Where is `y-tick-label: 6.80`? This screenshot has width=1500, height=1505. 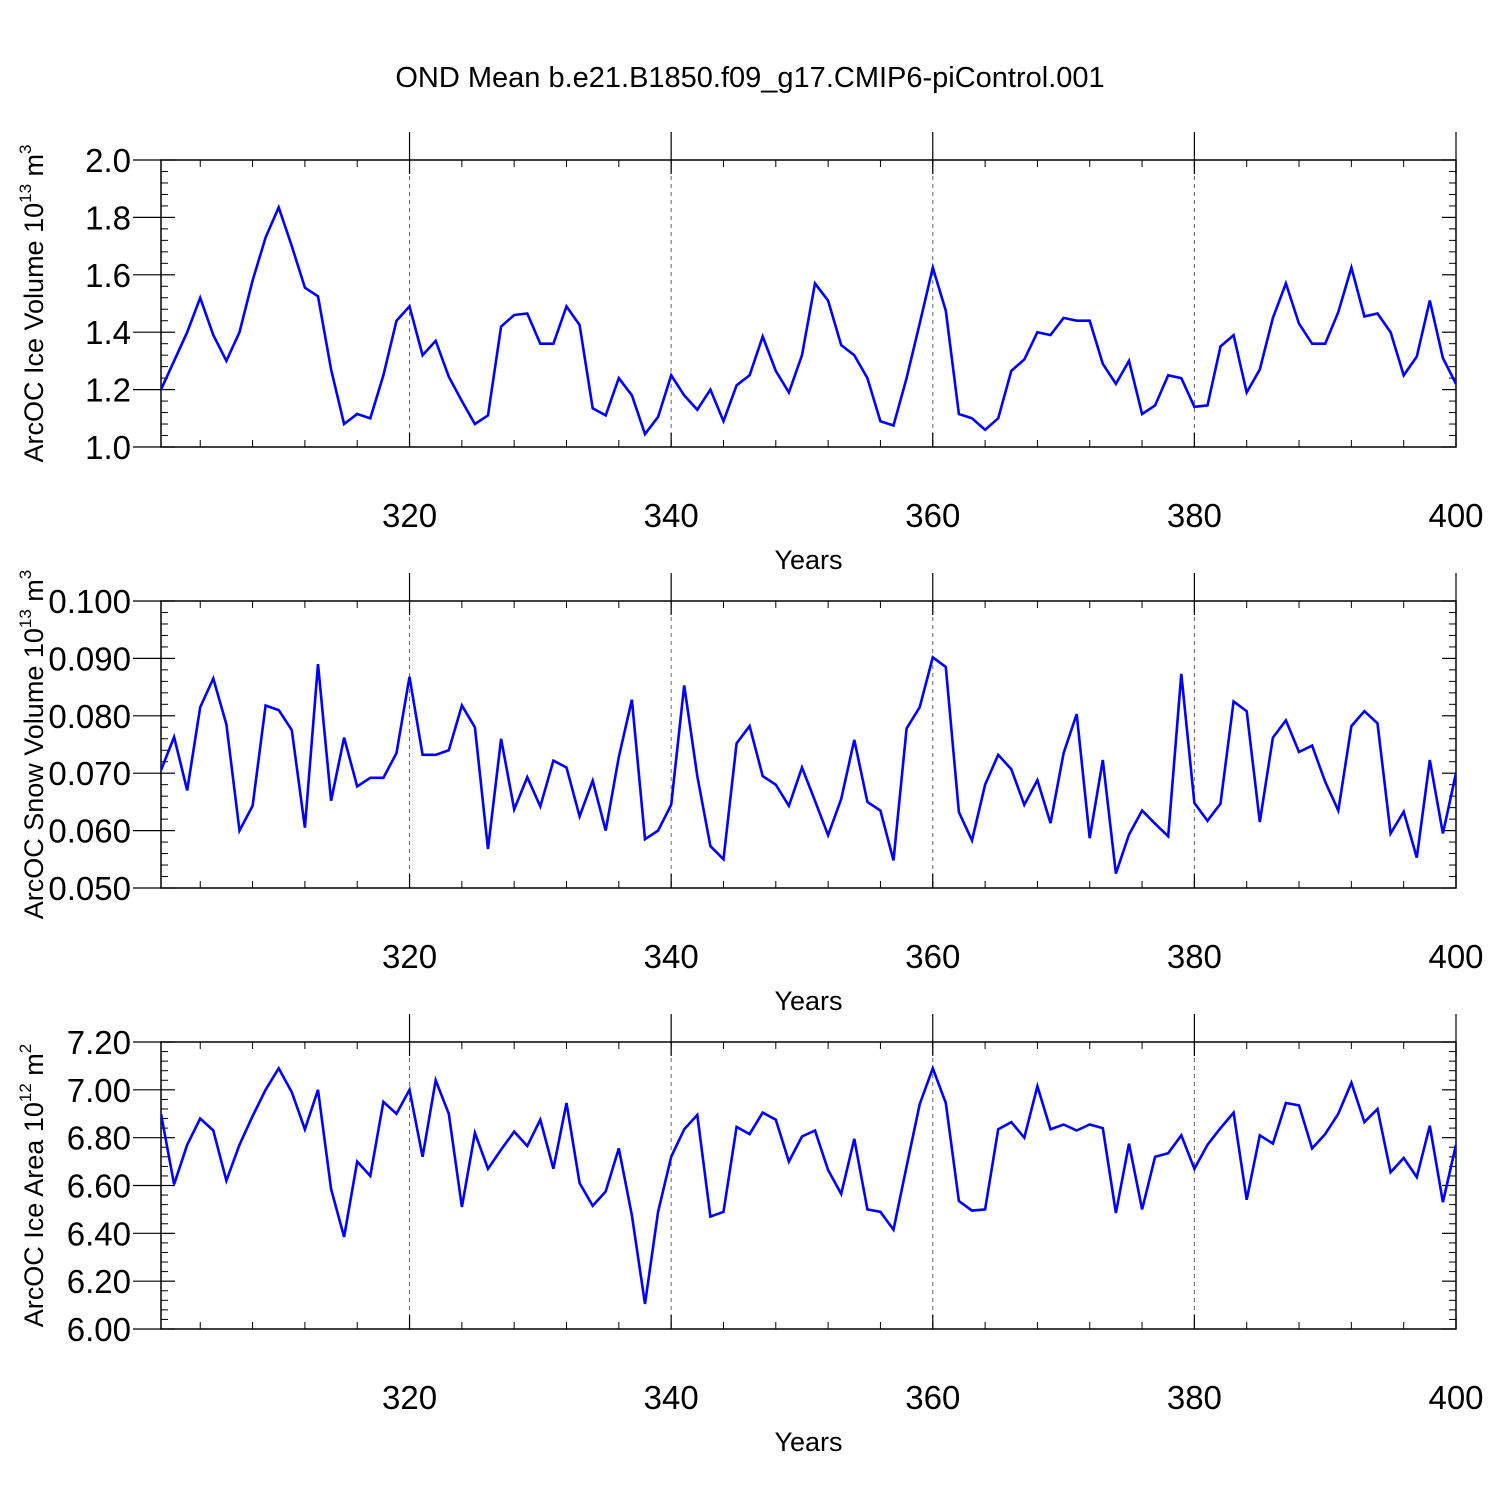
y-tick-label: 6.80 is located at coordinates (99, 1138).